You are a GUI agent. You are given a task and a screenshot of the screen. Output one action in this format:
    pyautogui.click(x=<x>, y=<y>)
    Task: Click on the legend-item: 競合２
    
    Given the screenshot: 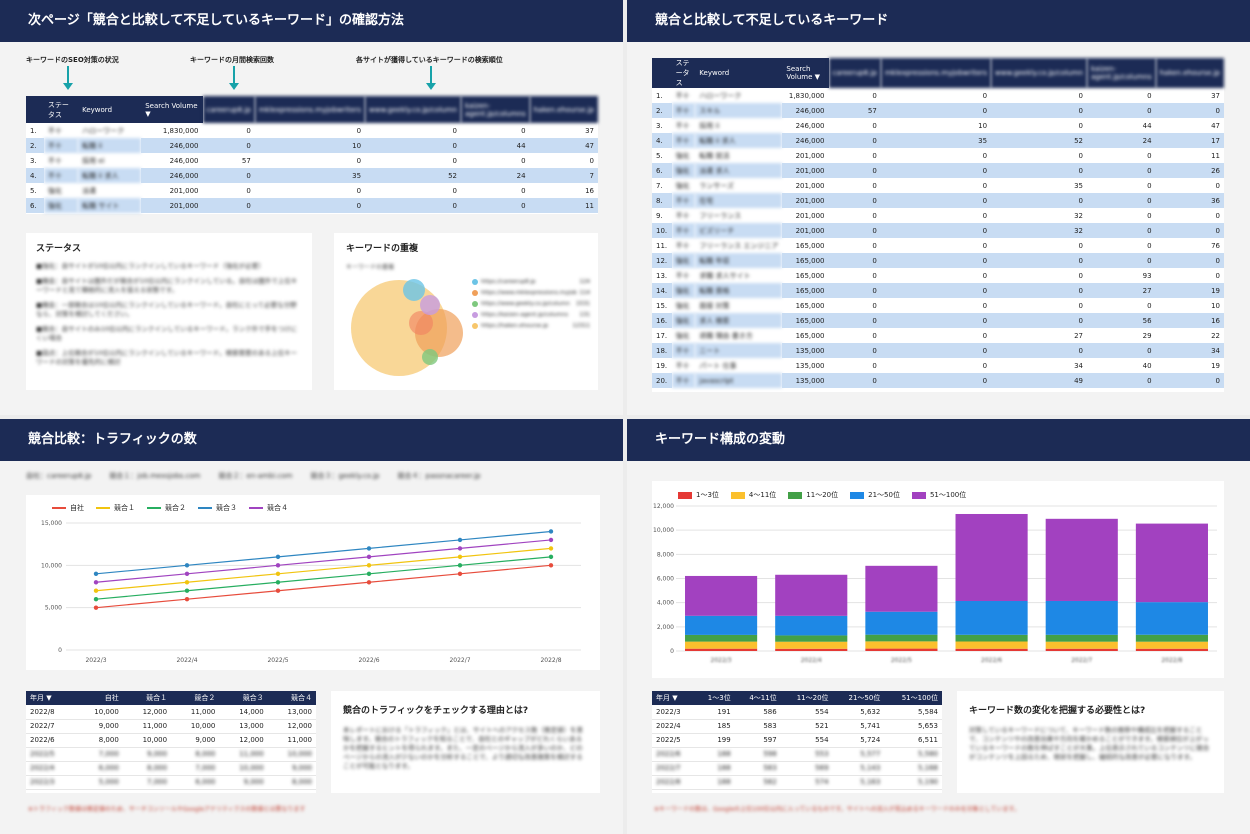 What is the action you would take?
    pyautogui.click(x=166, y=508)
    